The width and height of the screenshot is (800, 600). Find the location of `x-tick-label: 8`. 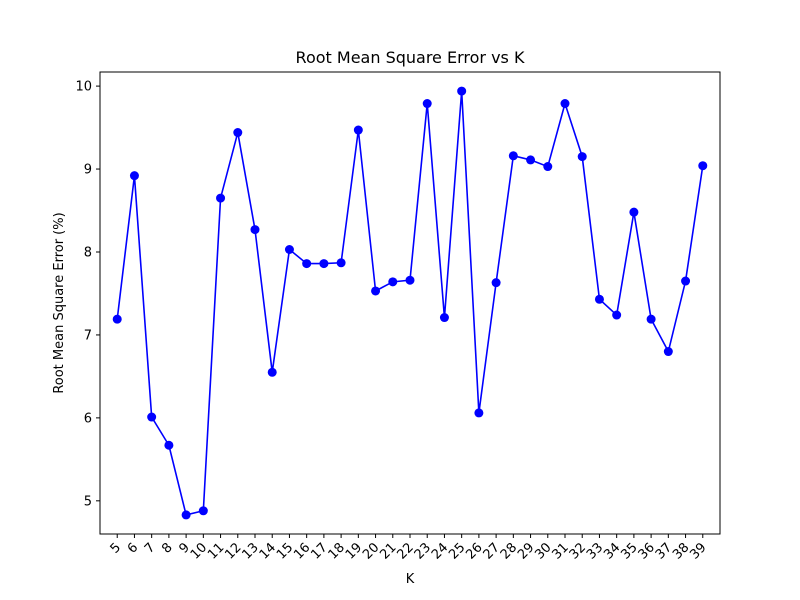

x-tick-label: 8 is located at coordinates (167, 548).